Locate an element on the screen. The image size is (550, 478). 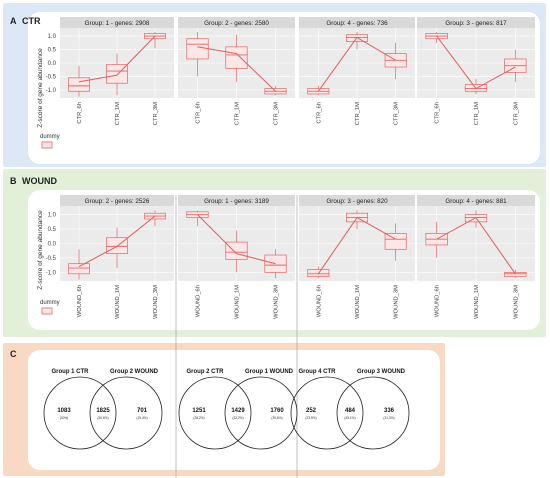
venn-left-percent: (30%) is located at coordinates (64, 418).